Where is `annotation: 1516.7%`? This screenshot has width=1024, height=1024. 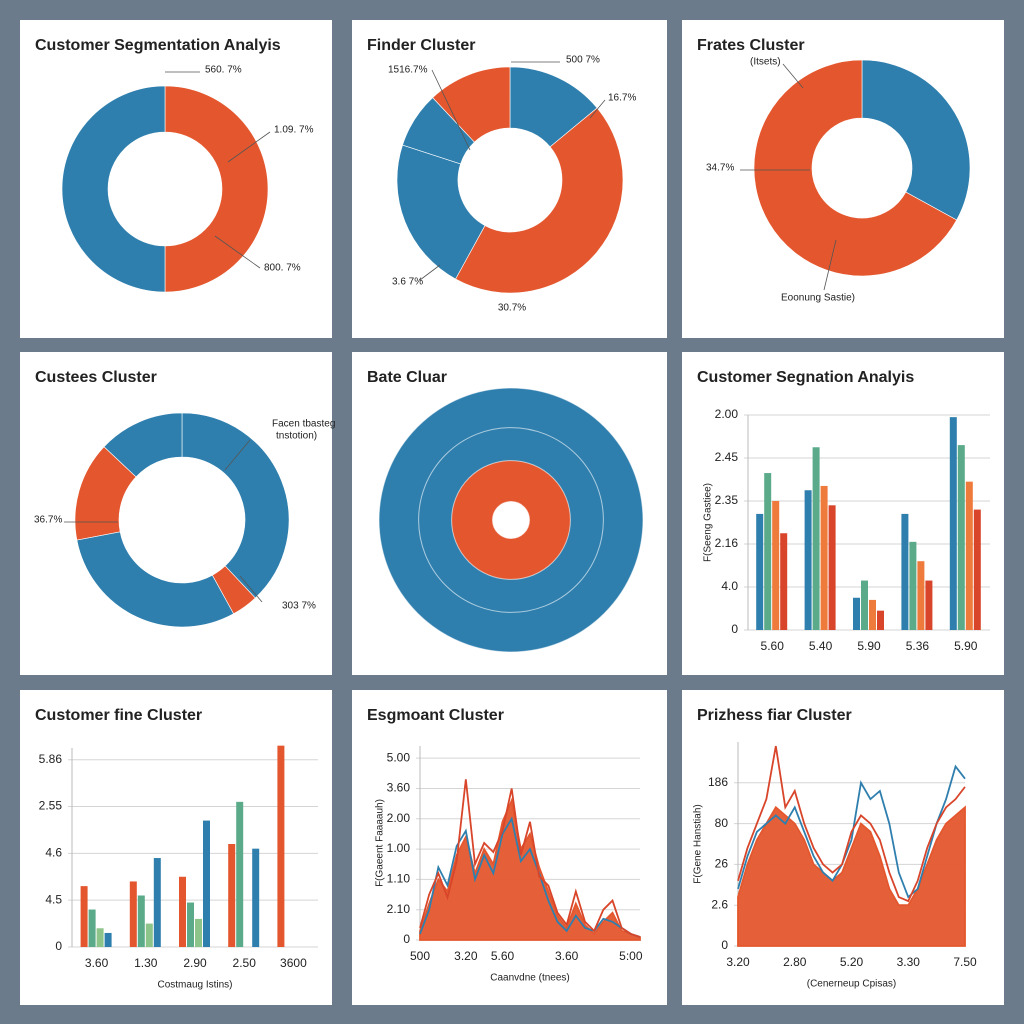 annotation: 1516.7% is located at coordinates (408, 70).